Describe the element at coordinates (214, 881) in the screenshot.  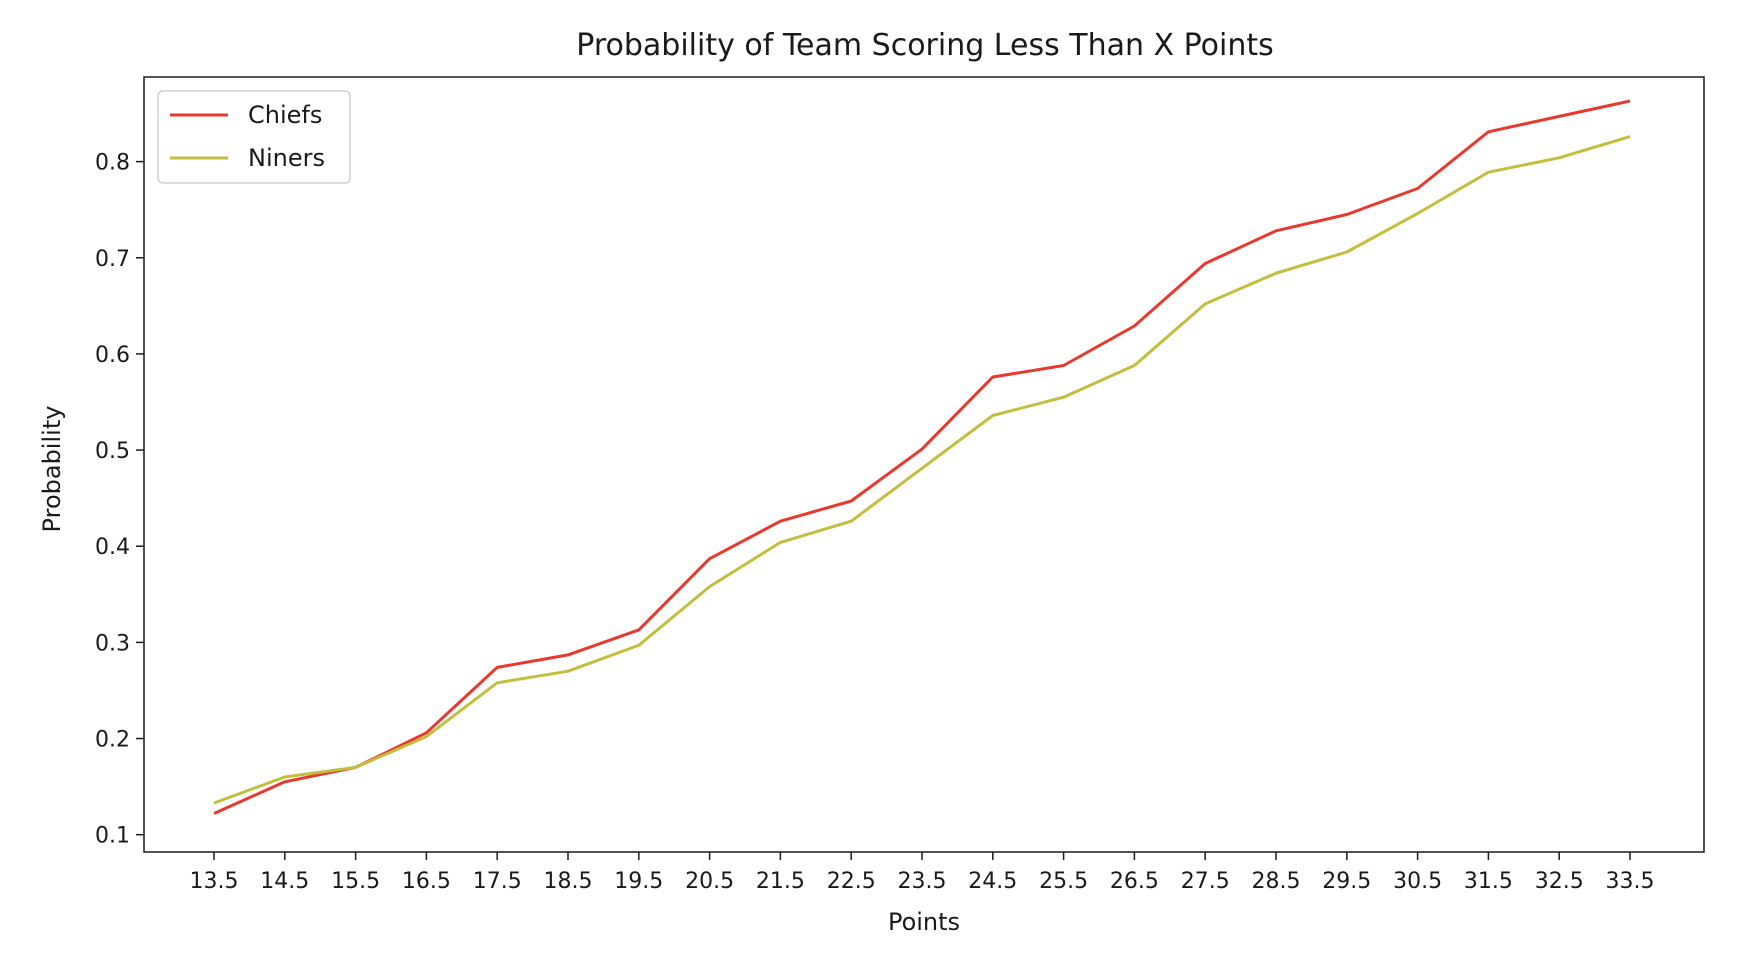
I see `x-tick-label: 13.5` at that location.